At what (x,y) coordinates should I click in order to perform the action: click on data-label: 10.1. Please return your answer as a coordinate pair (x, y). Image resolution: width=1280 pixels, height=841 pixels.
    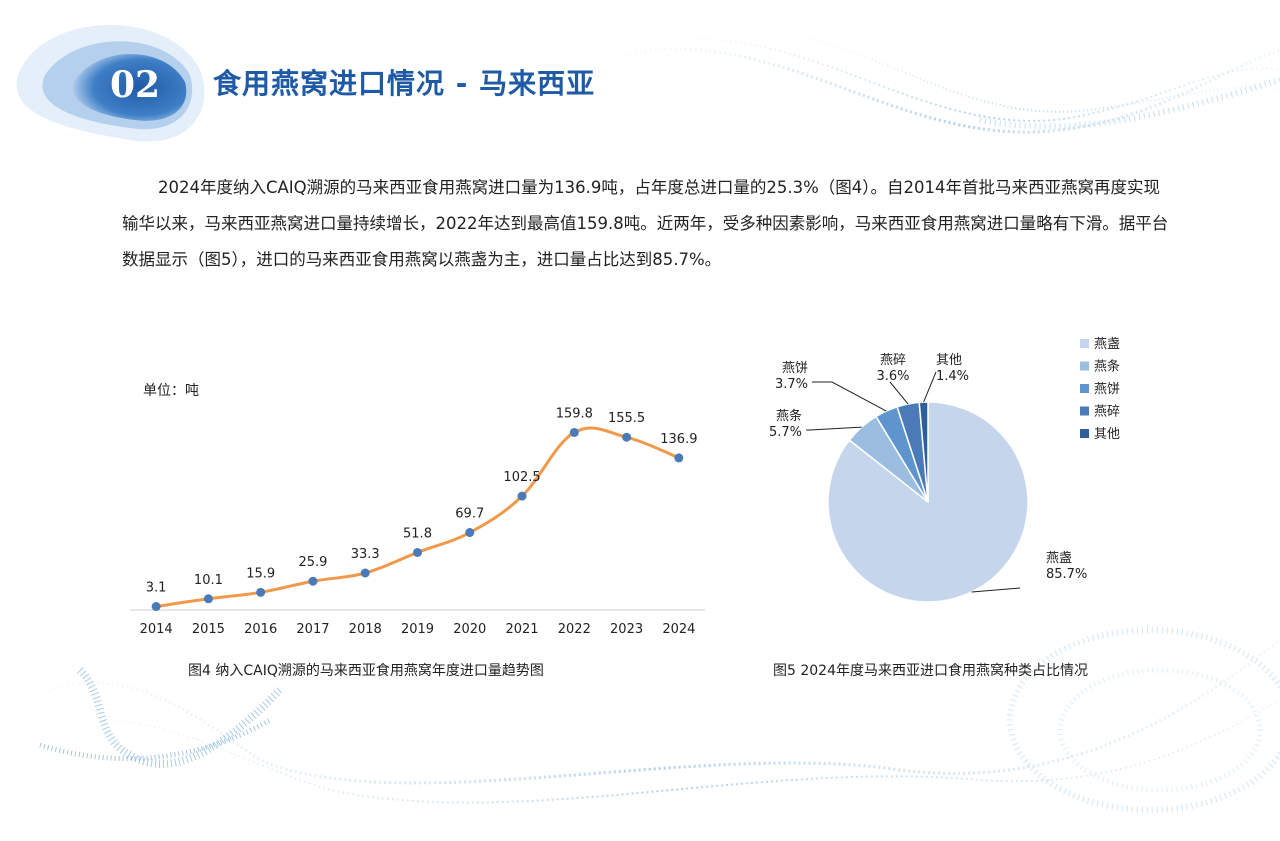
    Looking at the image, I should click on (208, 580).